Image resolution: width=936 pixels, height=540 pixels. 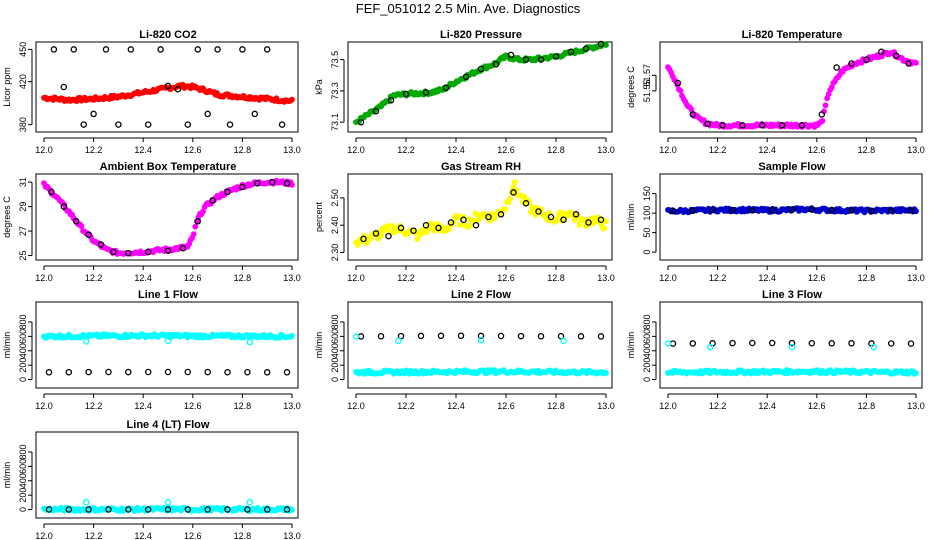 I want to click on chart-li-820-co2-title: Li-820 CO2, so click(x=167, y=35).